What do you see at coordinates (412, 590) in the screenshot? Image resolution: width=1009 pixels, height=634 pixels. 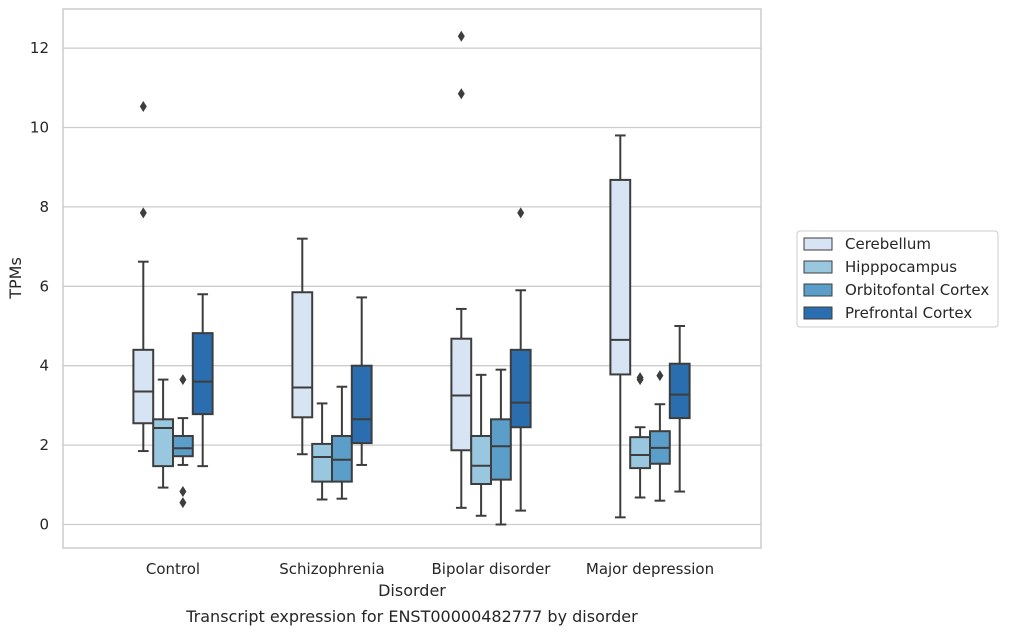 I see `x-axis-label: Disorder` at bounding box center [412, 590].